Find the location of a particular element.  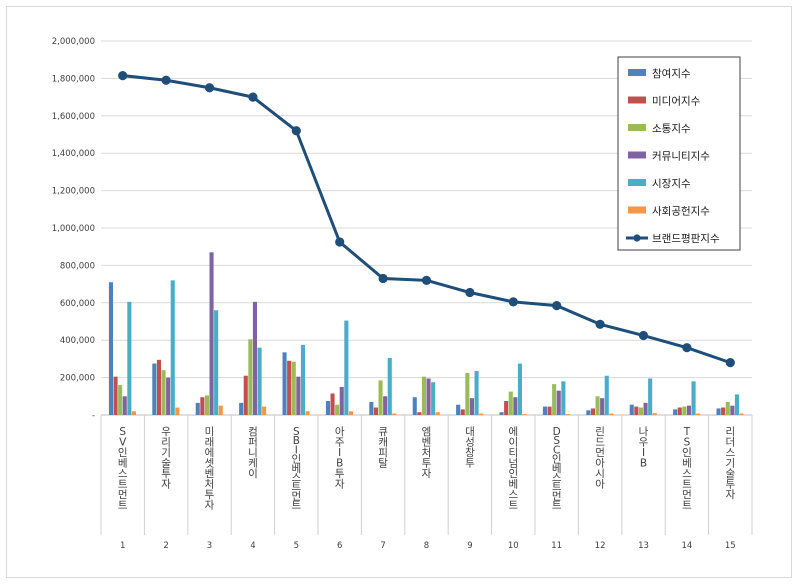

rank-label: 5 is located at coordinates (296, 546).